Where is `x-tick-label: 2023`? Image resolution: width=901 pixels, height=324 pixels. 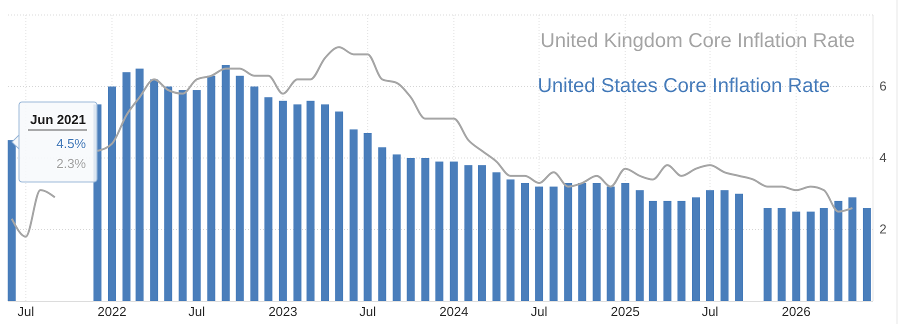 x-tick-label: 2023 is located at coordinates (283, 311).